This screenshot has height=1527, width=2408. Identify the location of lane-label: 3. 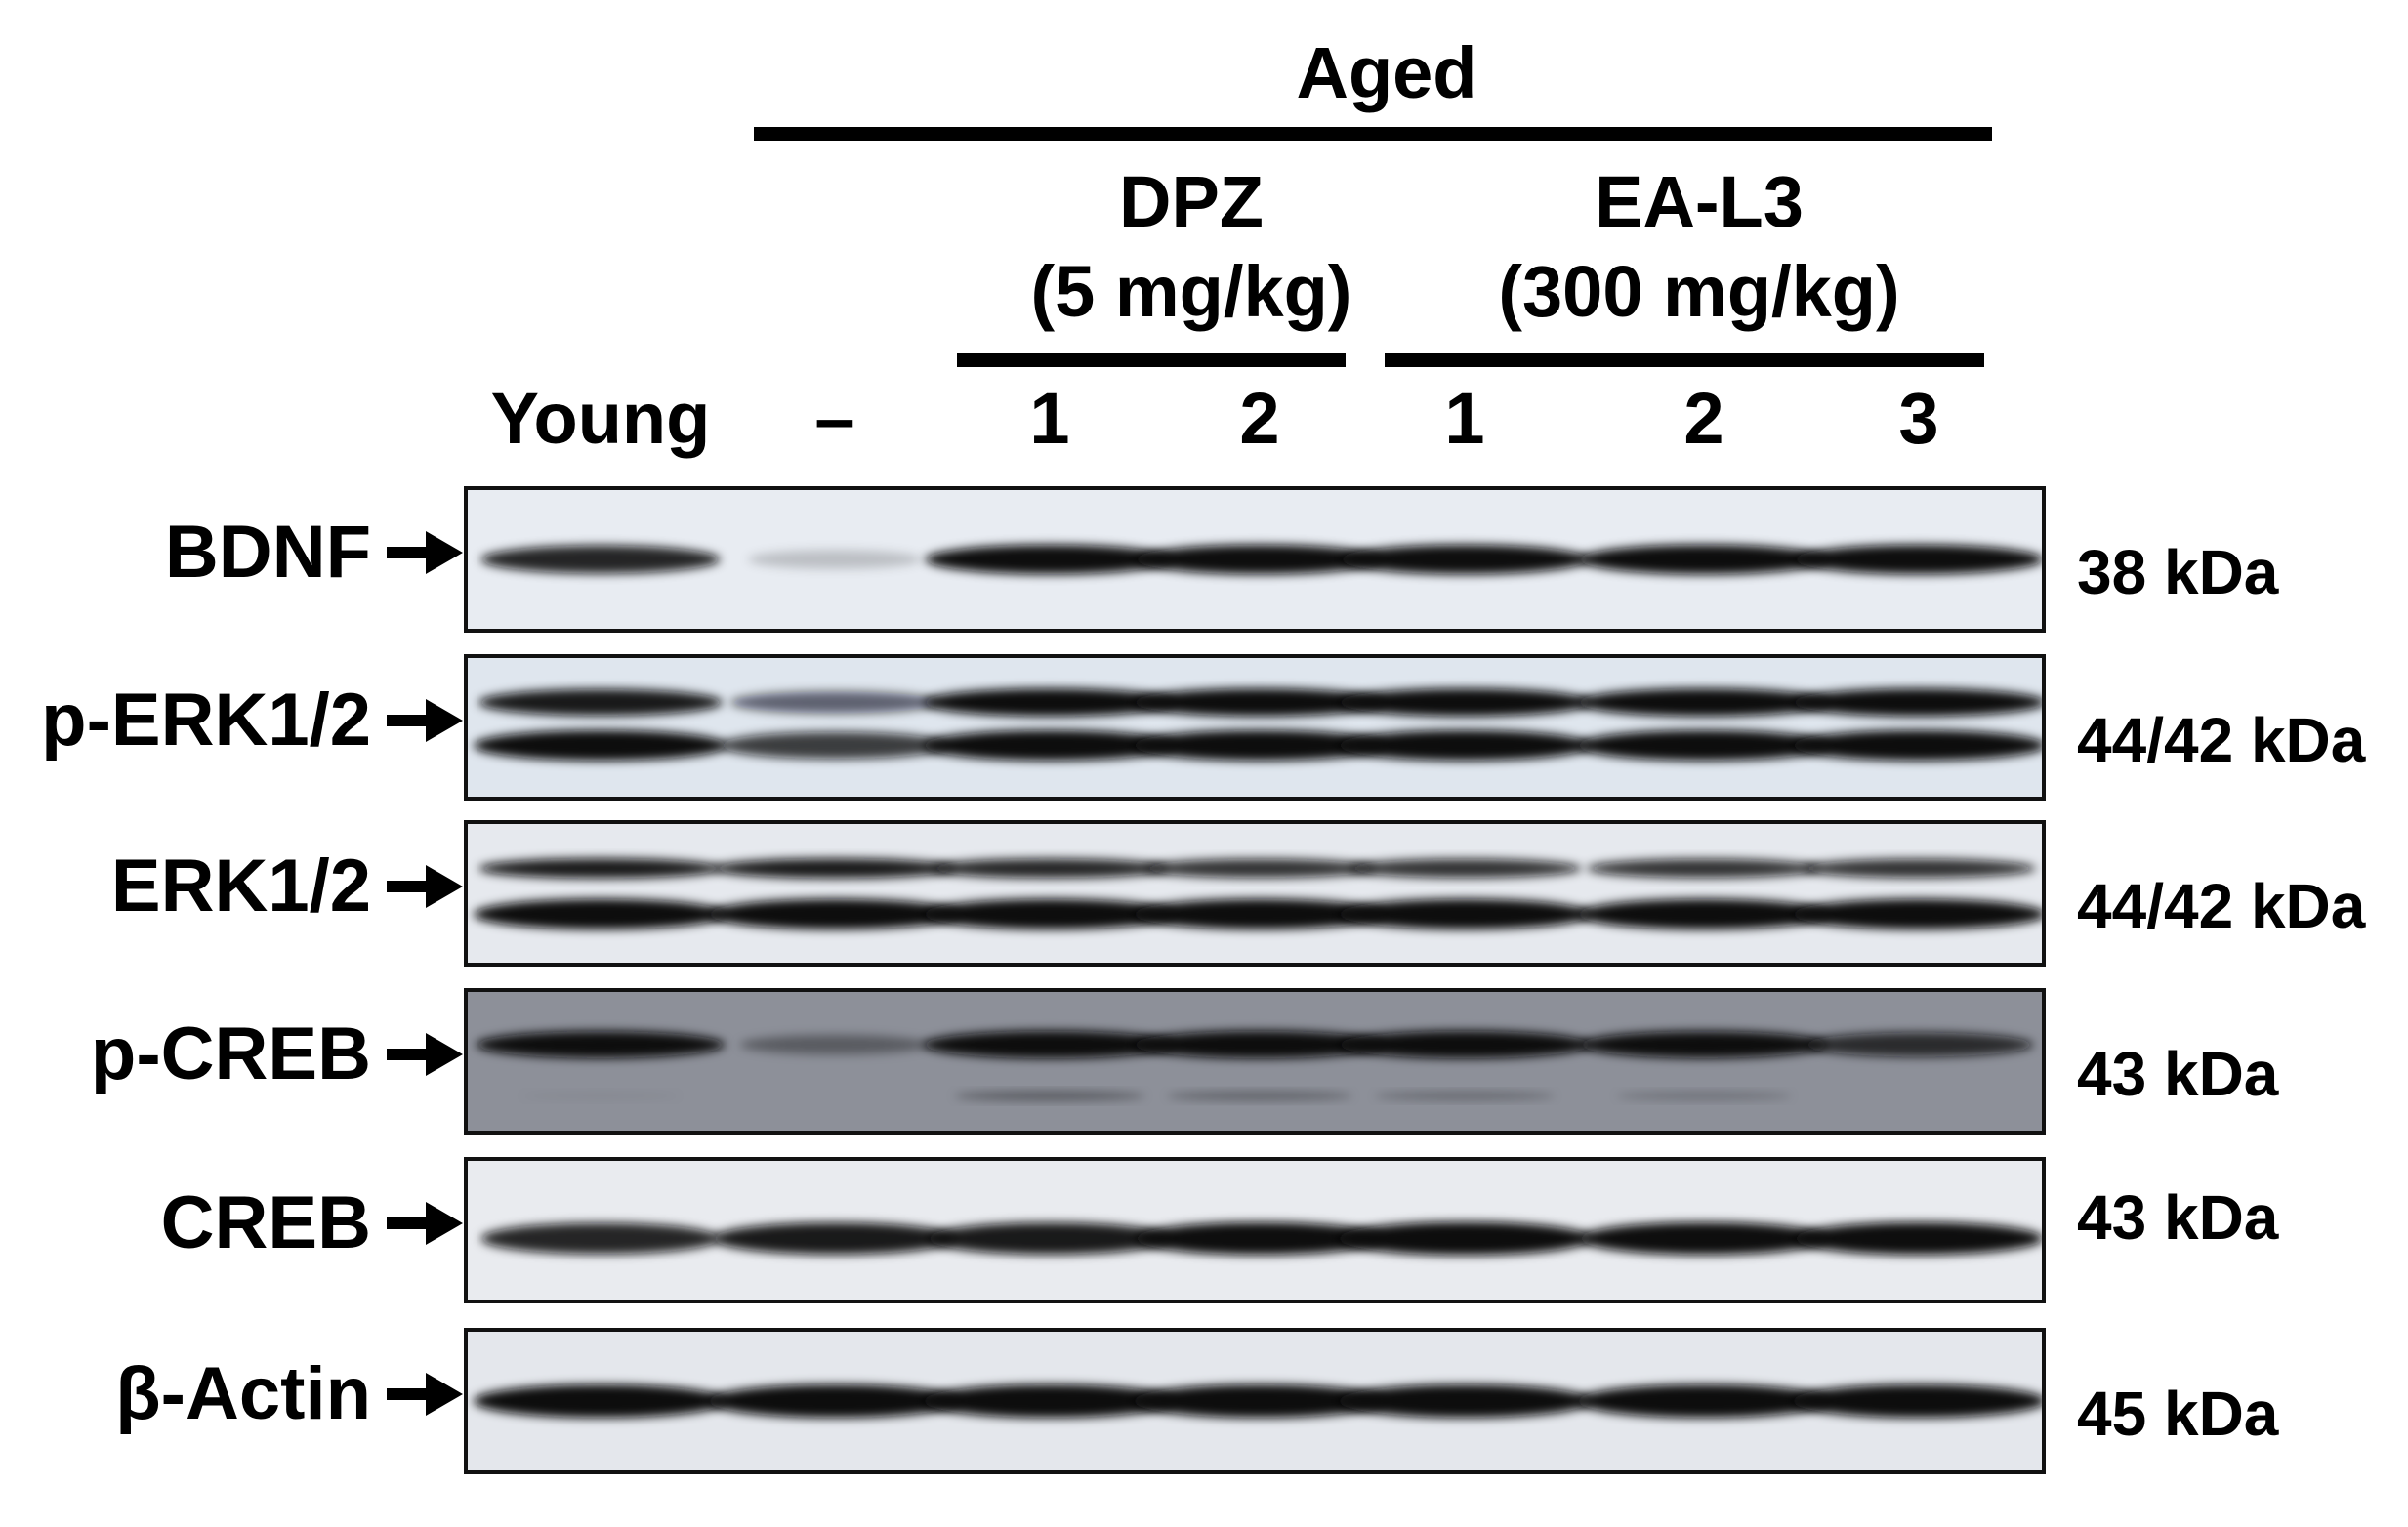
(1918, 418).